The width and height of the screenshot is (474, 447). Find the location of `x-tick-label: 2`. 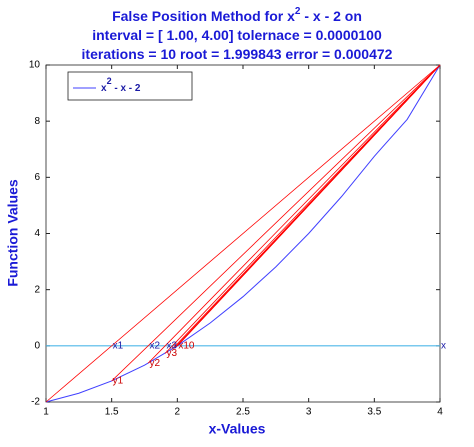

x-tick-label: 2 is located at coordinates (178, 412).